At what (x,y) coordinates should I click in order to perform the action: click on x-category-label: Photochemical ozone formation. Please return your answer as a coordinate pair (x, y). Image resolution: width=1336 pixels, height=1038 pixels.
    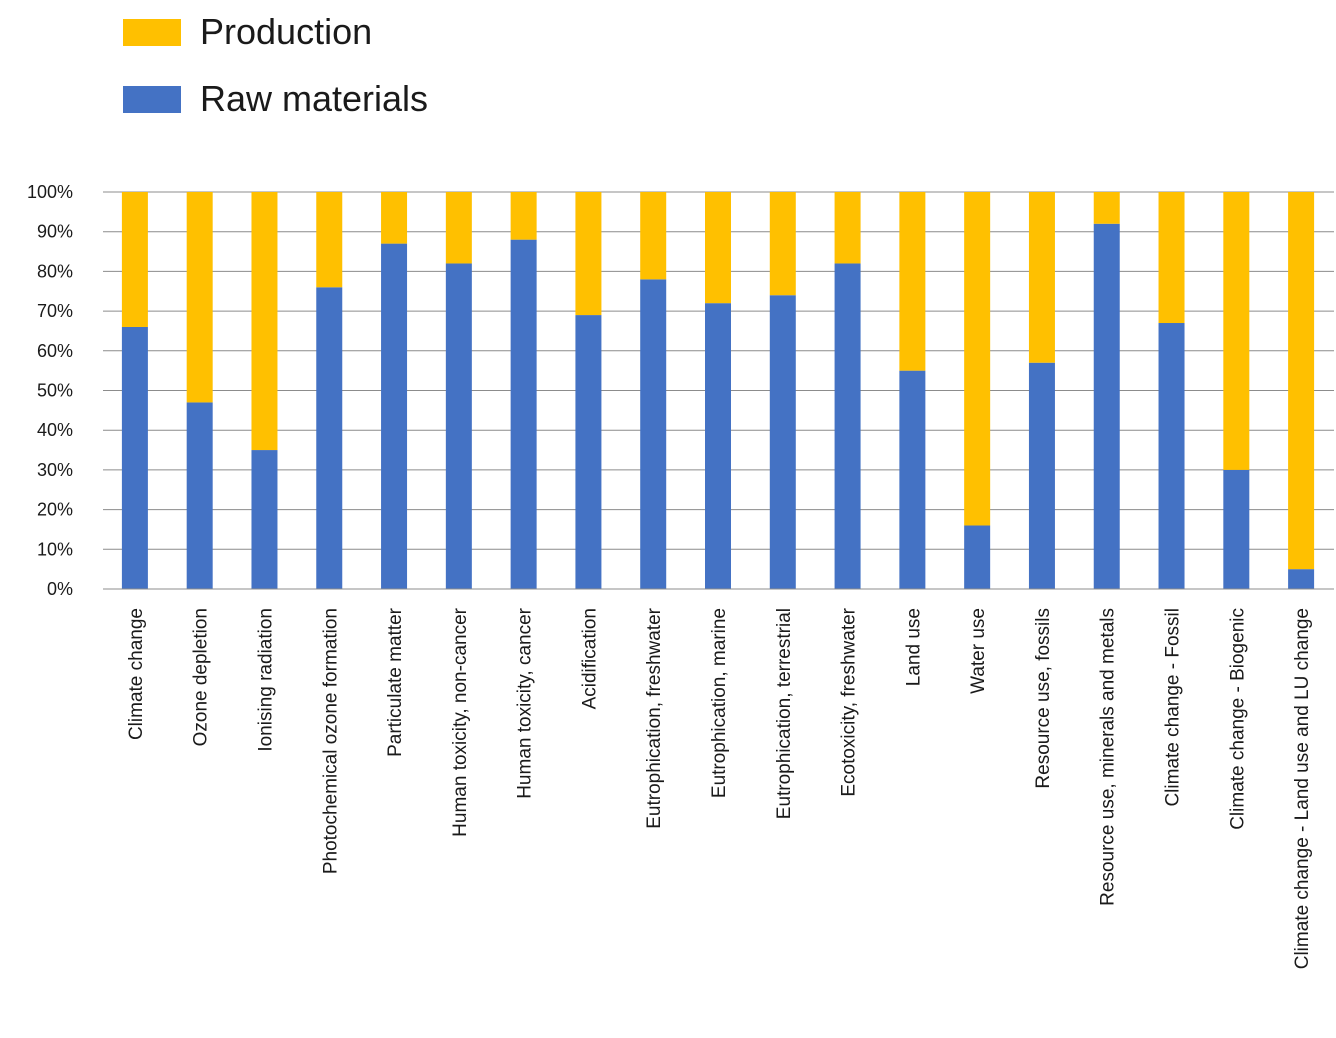
    Looking at the image, I should click on (330, 741).